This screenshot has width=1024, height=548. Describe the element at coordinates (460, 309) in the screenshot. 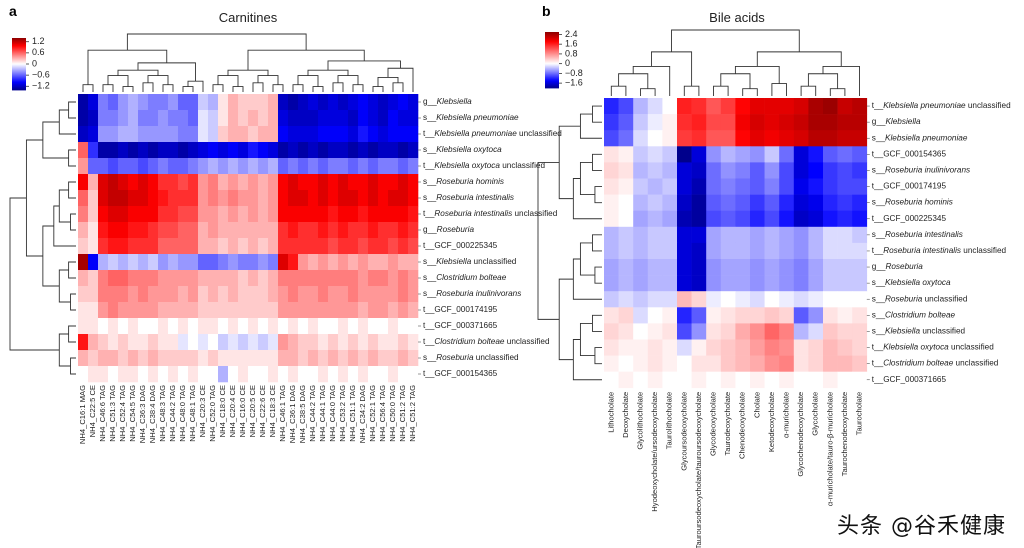

I see `row-label: t__GCF_000174195` at that location.